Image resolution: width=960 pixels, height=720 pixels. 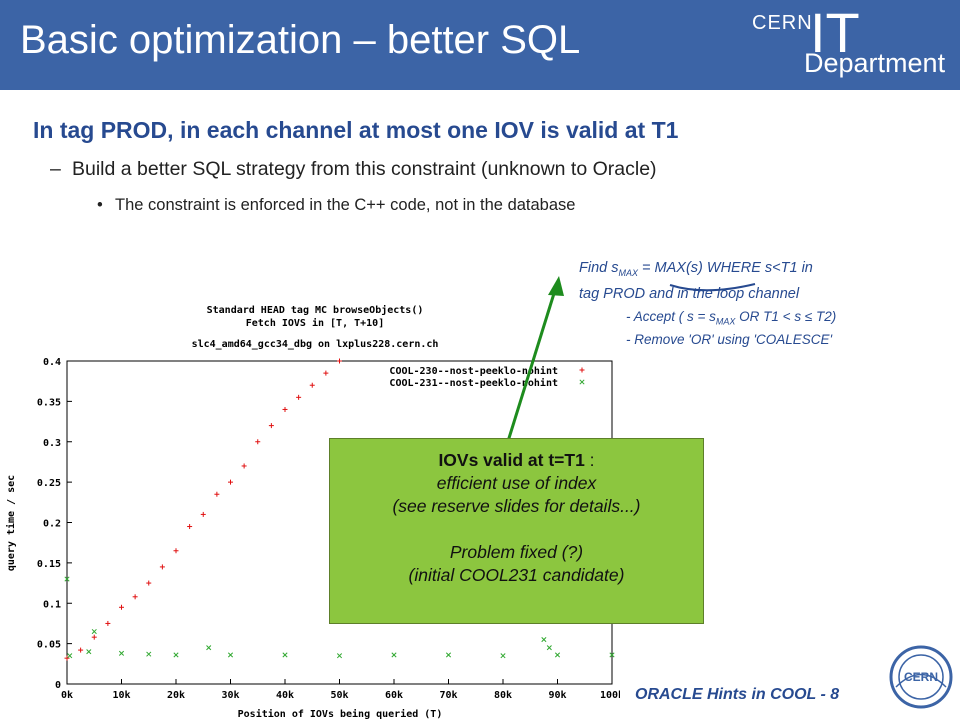 I want to click on y-tick-label: 0.25, so click(x=49, y=483).